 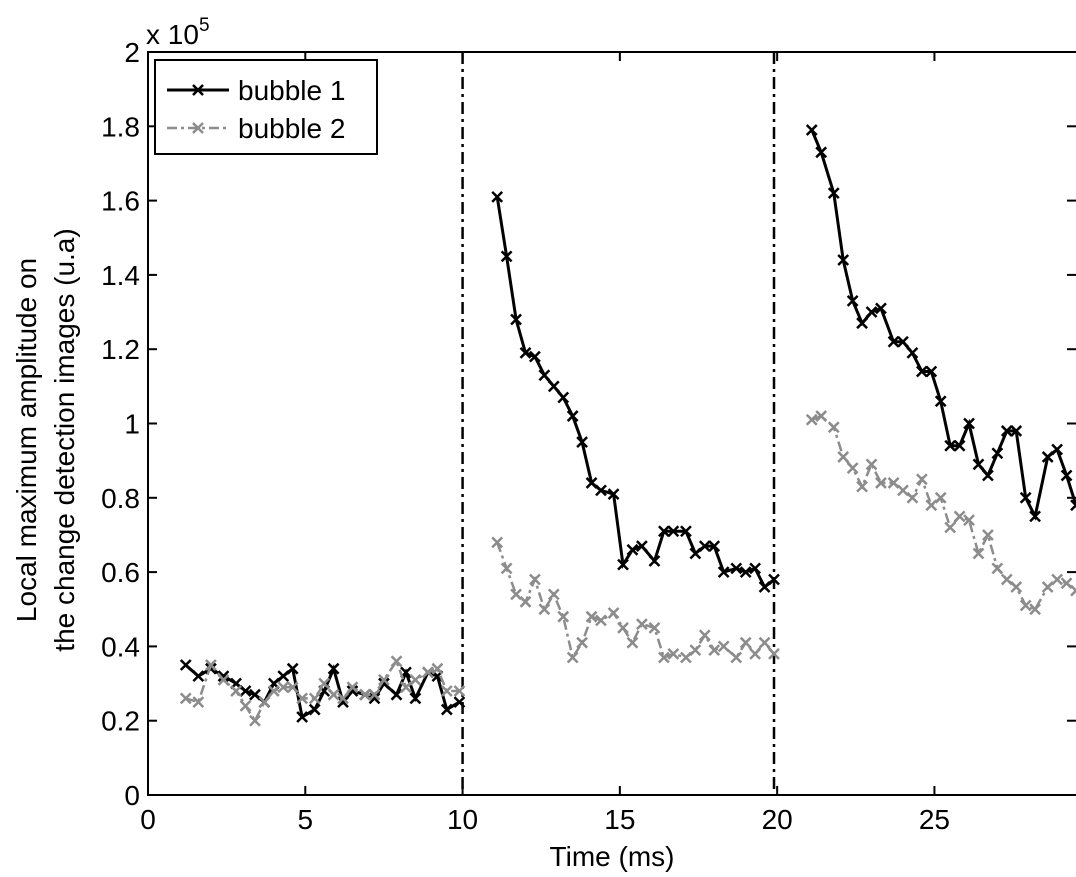 What do you see at coordinates (943, 325) in the screenshot?
I see `series-1-line` at bounding box center [943, 325].